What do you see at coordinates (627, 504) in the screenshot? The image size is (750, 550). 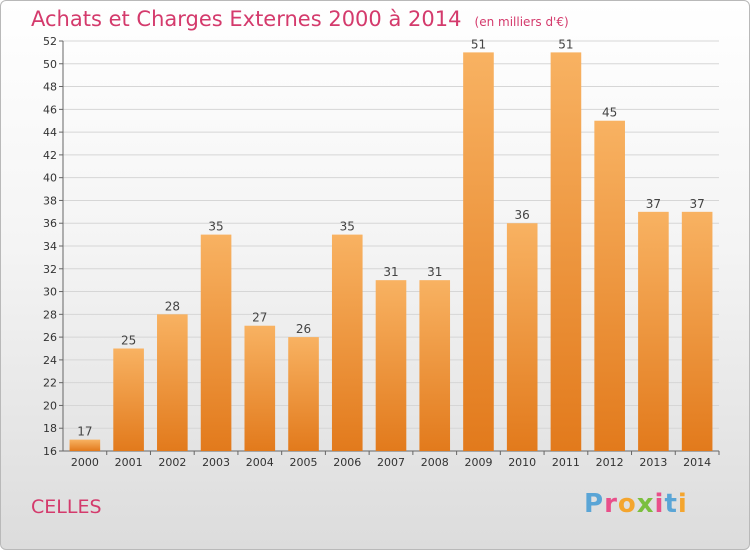 I see `logo-letter: o` at bounding box center [627, 504].